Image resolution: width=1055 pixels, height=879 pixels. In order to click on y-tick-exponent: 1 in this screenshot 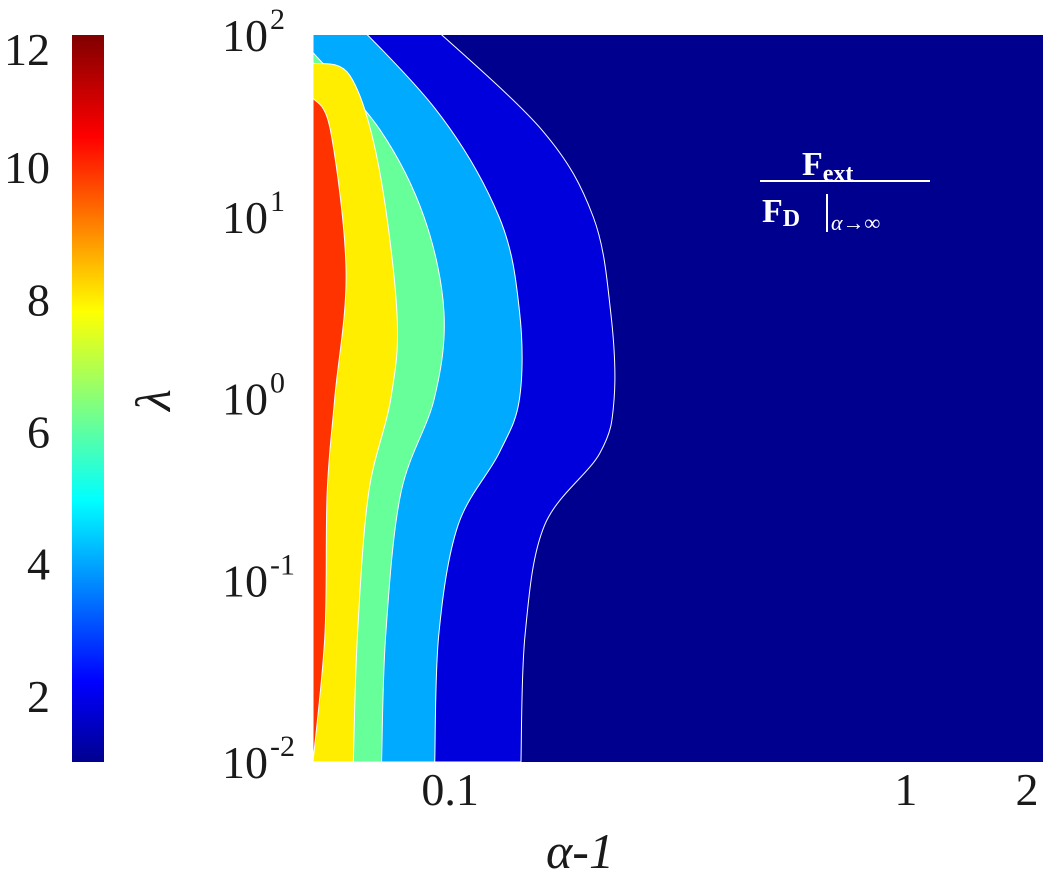, I will do `click(277, 201)`.